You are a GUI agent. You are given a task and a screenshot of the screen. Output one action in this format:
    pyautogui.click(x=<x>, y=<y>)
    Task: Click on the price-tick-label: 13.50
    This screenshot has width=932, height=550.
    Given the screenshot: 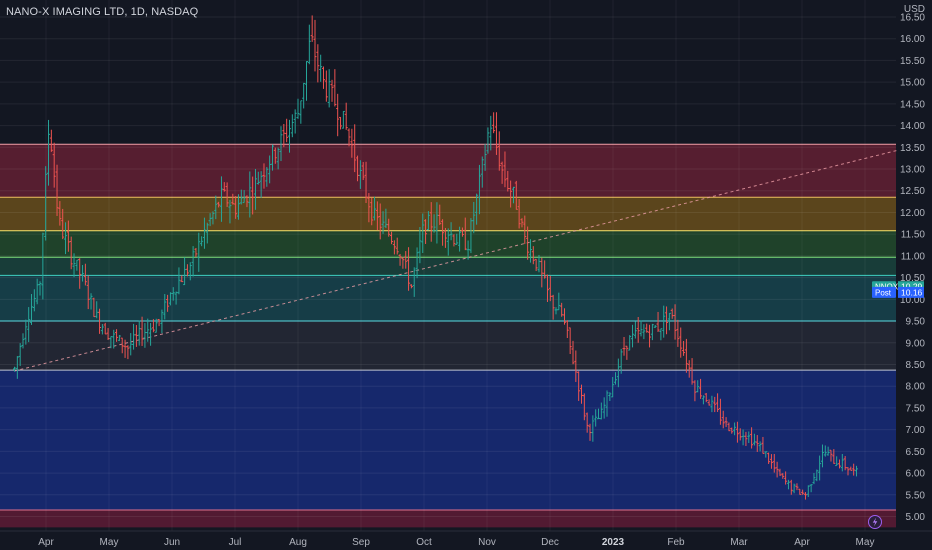 What is the action you would take?
    pyautogui.click(x=912, y=148)
    